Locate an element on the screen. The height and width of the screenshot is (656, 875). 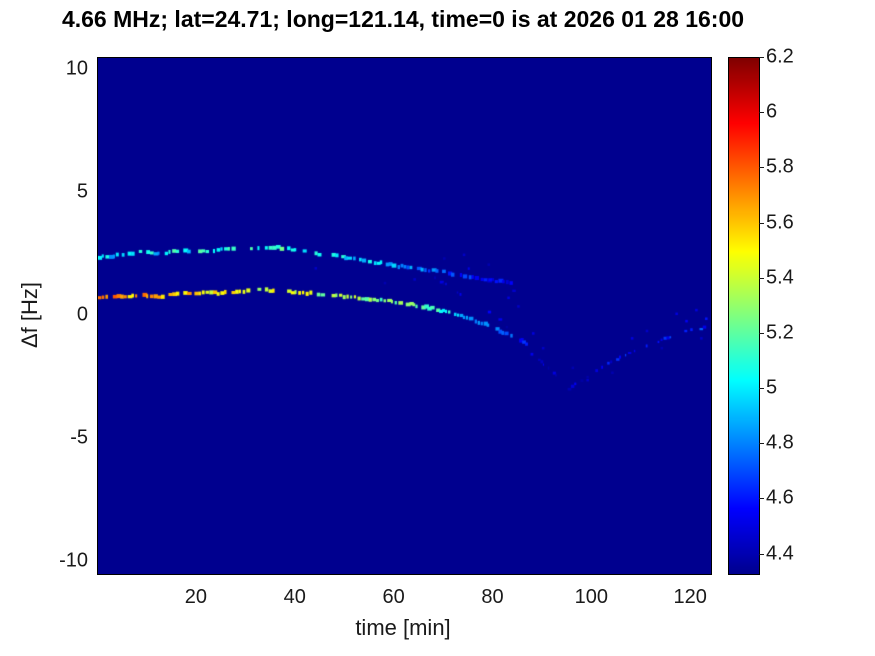
colorbar-gradient is located at coordinates (744, 316).